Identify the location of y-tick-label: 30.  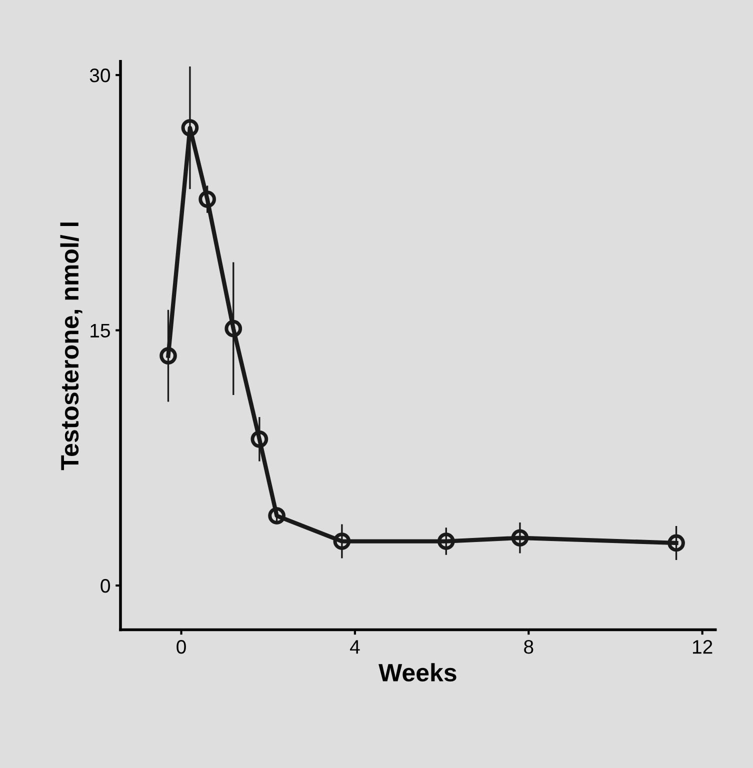
(100, 75).